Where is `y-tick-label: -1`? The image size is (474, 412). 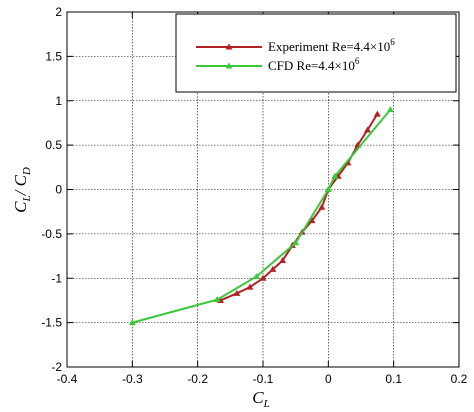 y-tick-label: -1 is located at coordinates (56, 278).